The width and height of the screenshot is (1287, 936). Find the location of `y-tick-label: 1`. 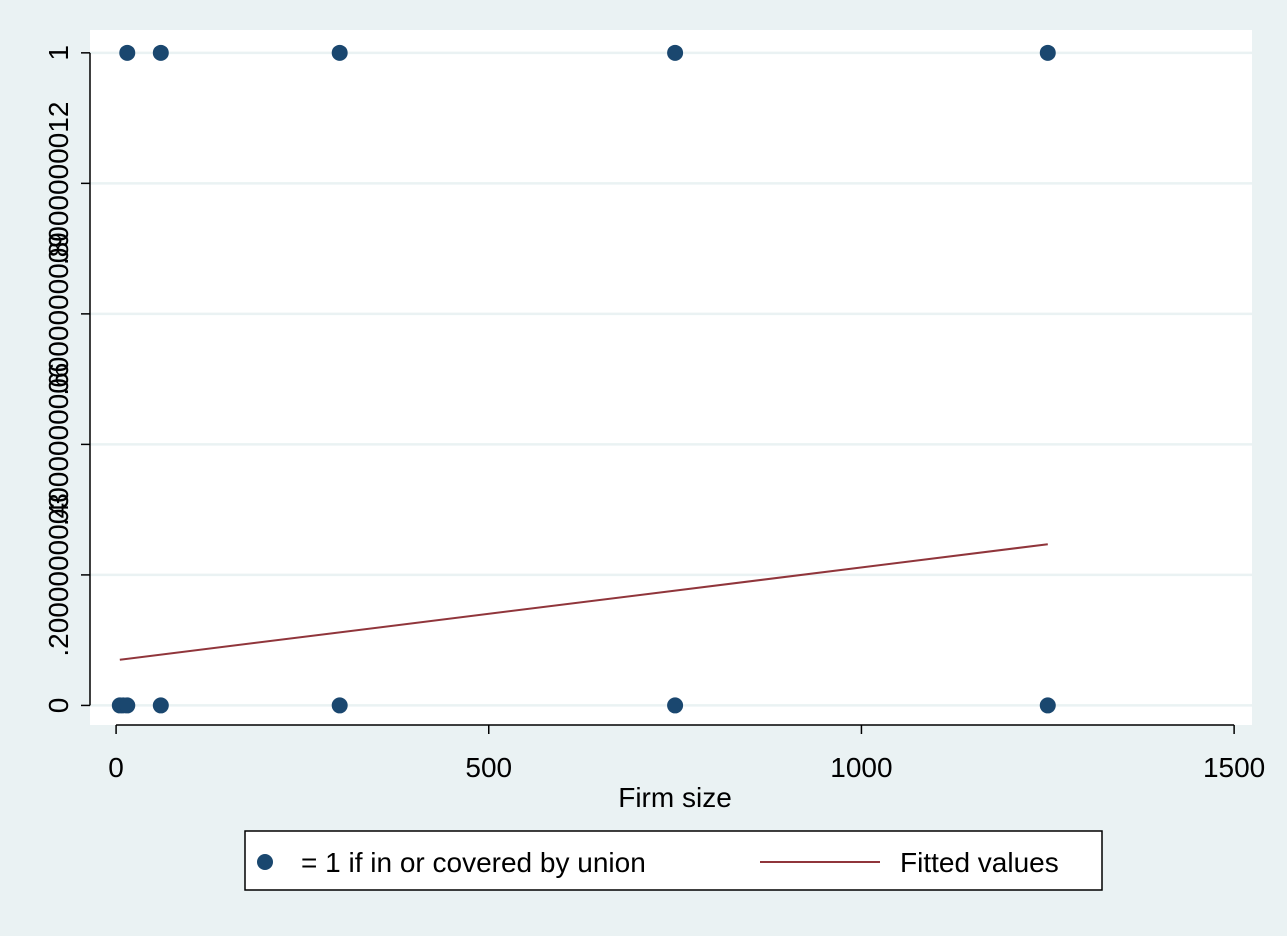

y-tick-label: 1 is located at coordinates (58, 53).